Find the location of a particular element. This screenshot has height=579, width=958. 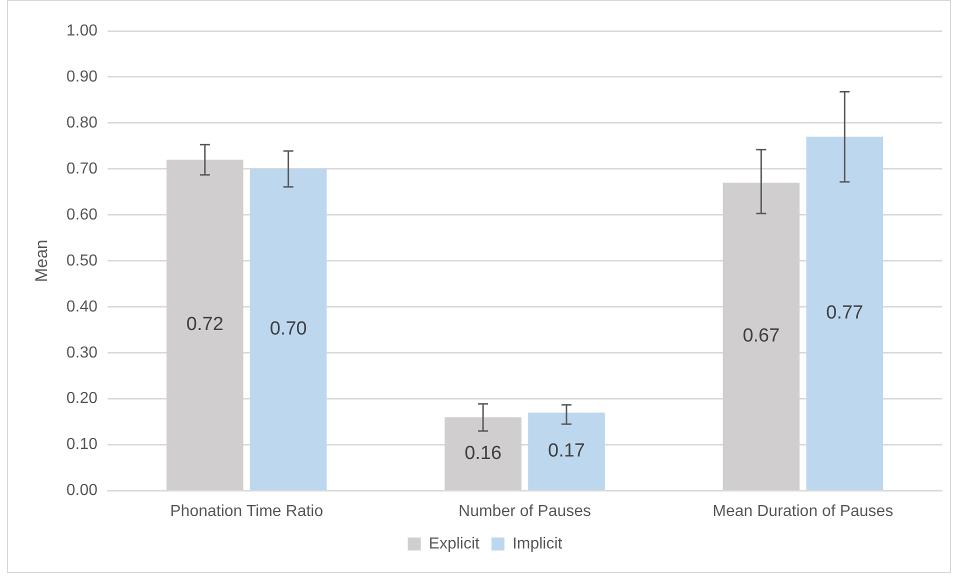

text: 0.70 is located at coordinates (288, 329).